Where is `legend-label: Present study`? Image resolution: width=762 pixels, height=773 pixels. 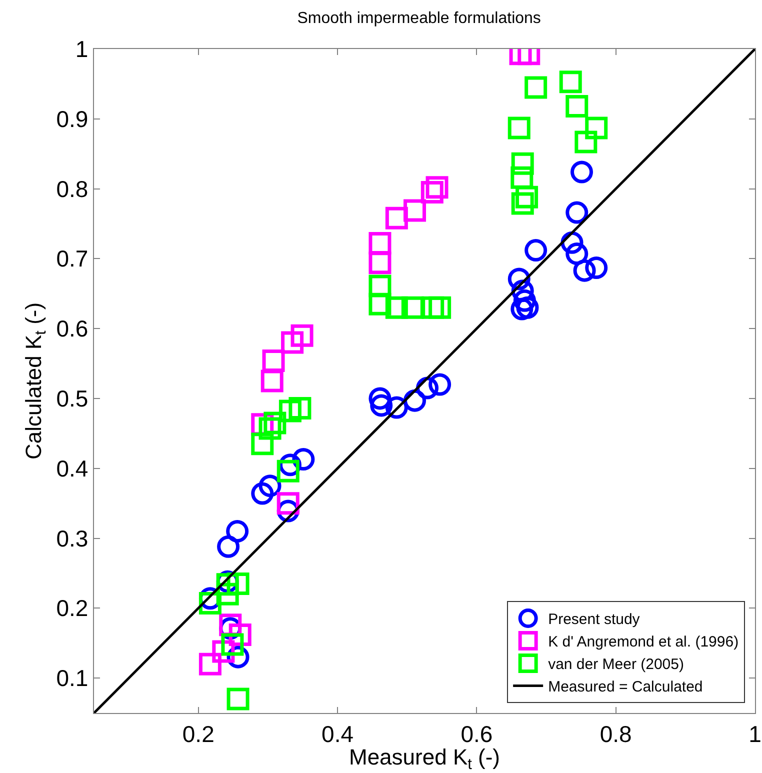 legend-label: Present study is located at coordinates (594, 619).